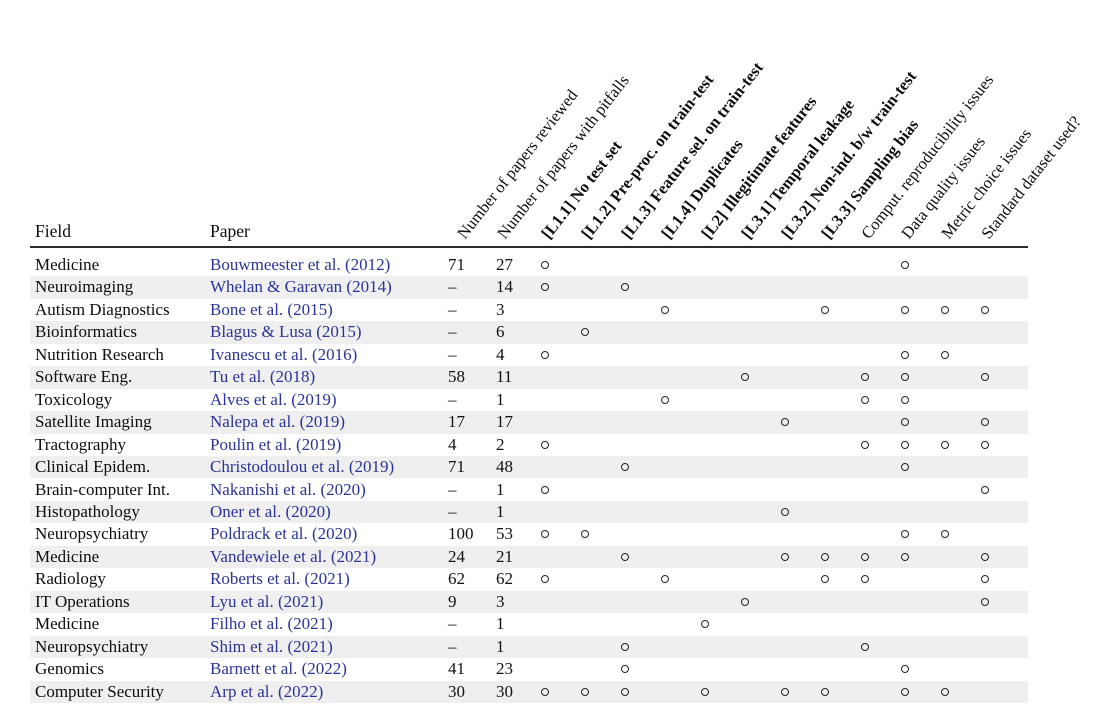 This screenshot has height=725, width=1120. Describe the element at coordinates (271, 624) in the screenshot. I see `paper-citation-link: Filho et al. (2021)` at that location.